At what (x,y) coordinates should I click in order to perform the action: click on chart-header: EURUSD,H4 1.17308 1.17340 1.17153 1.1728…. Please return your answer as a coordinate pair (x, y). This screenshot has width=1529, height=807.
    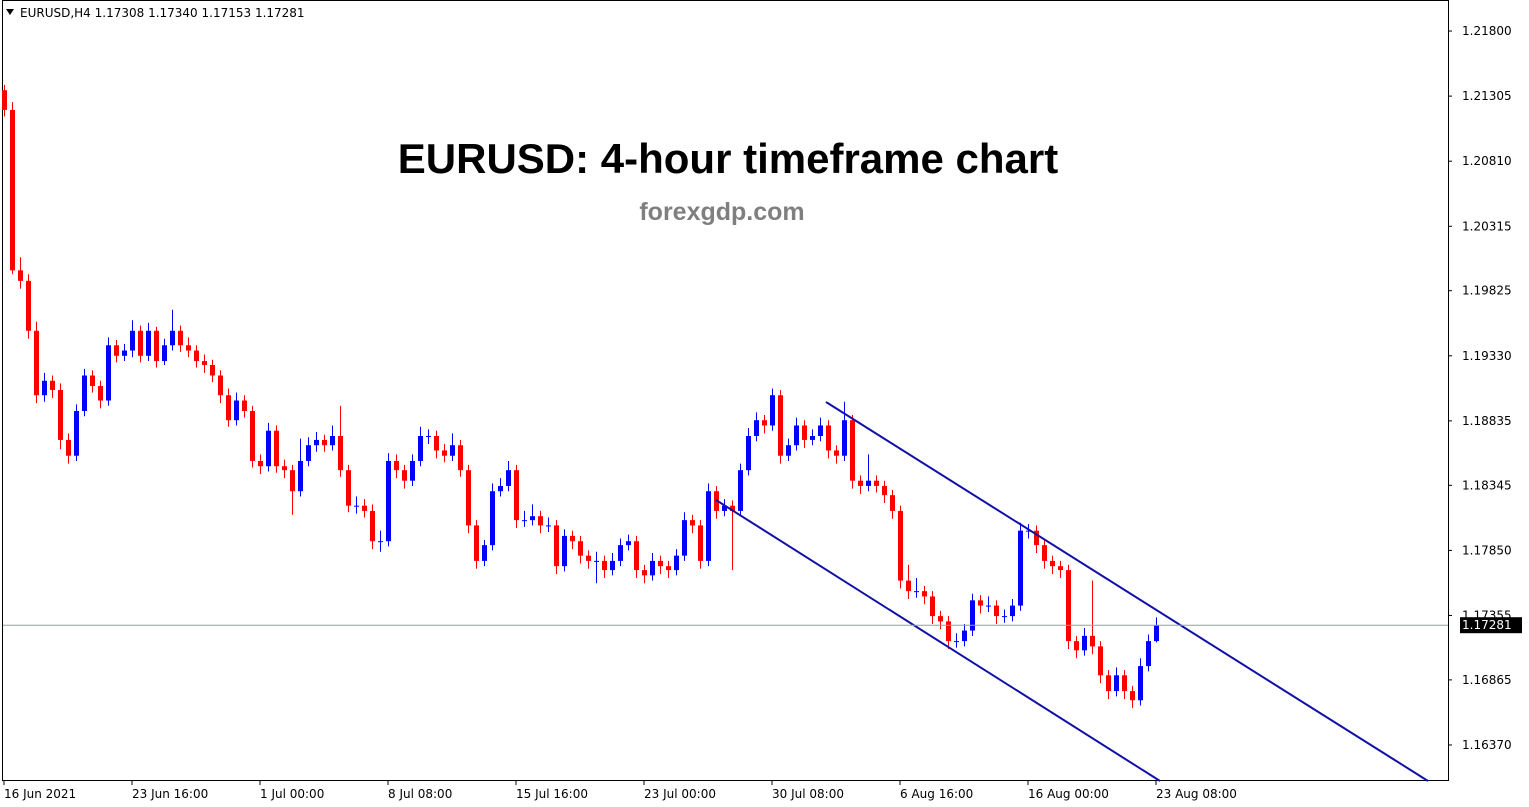
    Looking at the image, I should click on (162, 13).